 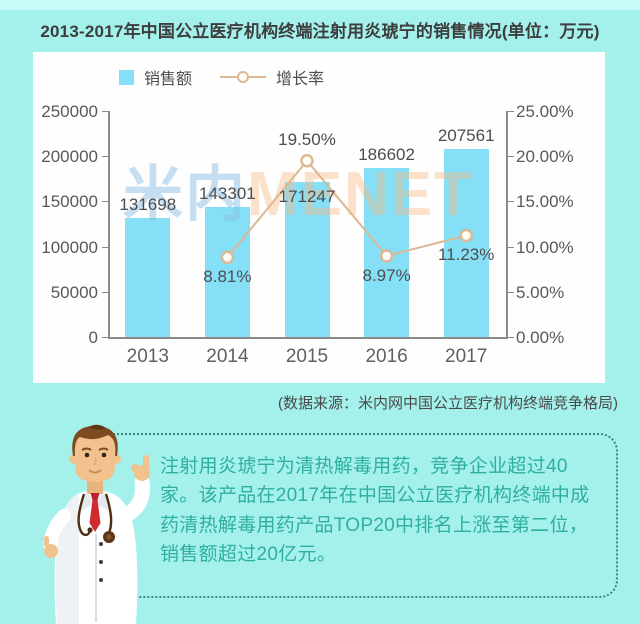 I want to click on growth-line, so click(x=346, y=208).